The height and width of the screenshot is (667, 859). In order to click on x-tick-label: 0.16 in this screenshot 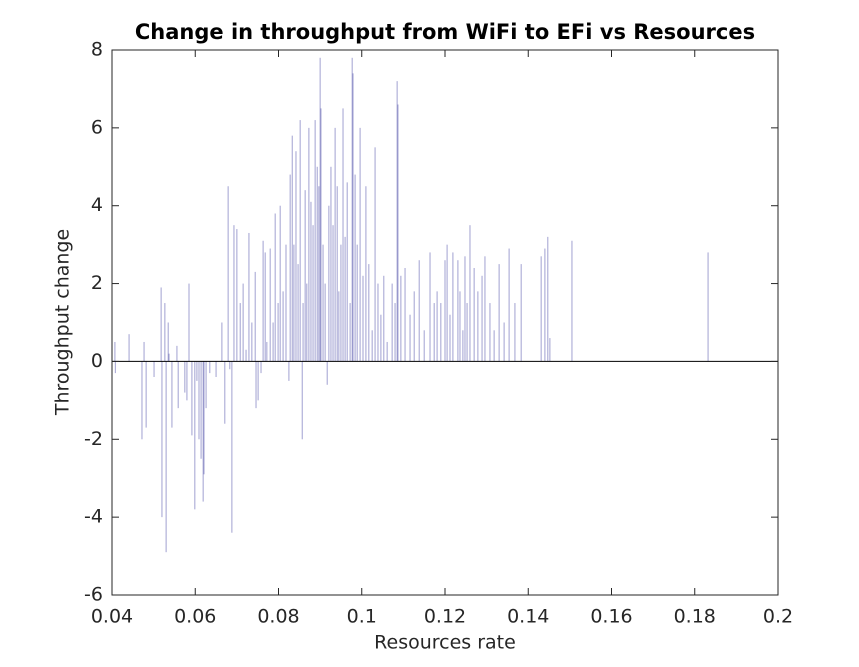, I will do `click(611, 617)`.